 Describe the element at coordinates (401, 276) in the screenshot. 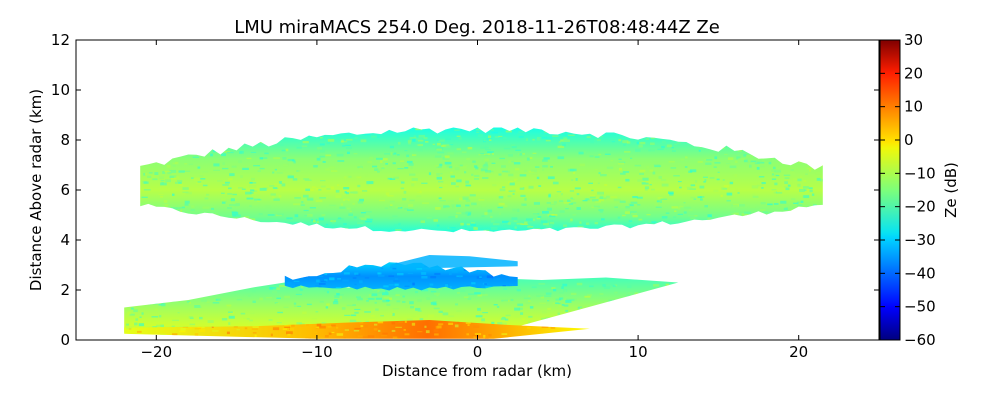

I see `lower-dark-layer-fill` at that location.